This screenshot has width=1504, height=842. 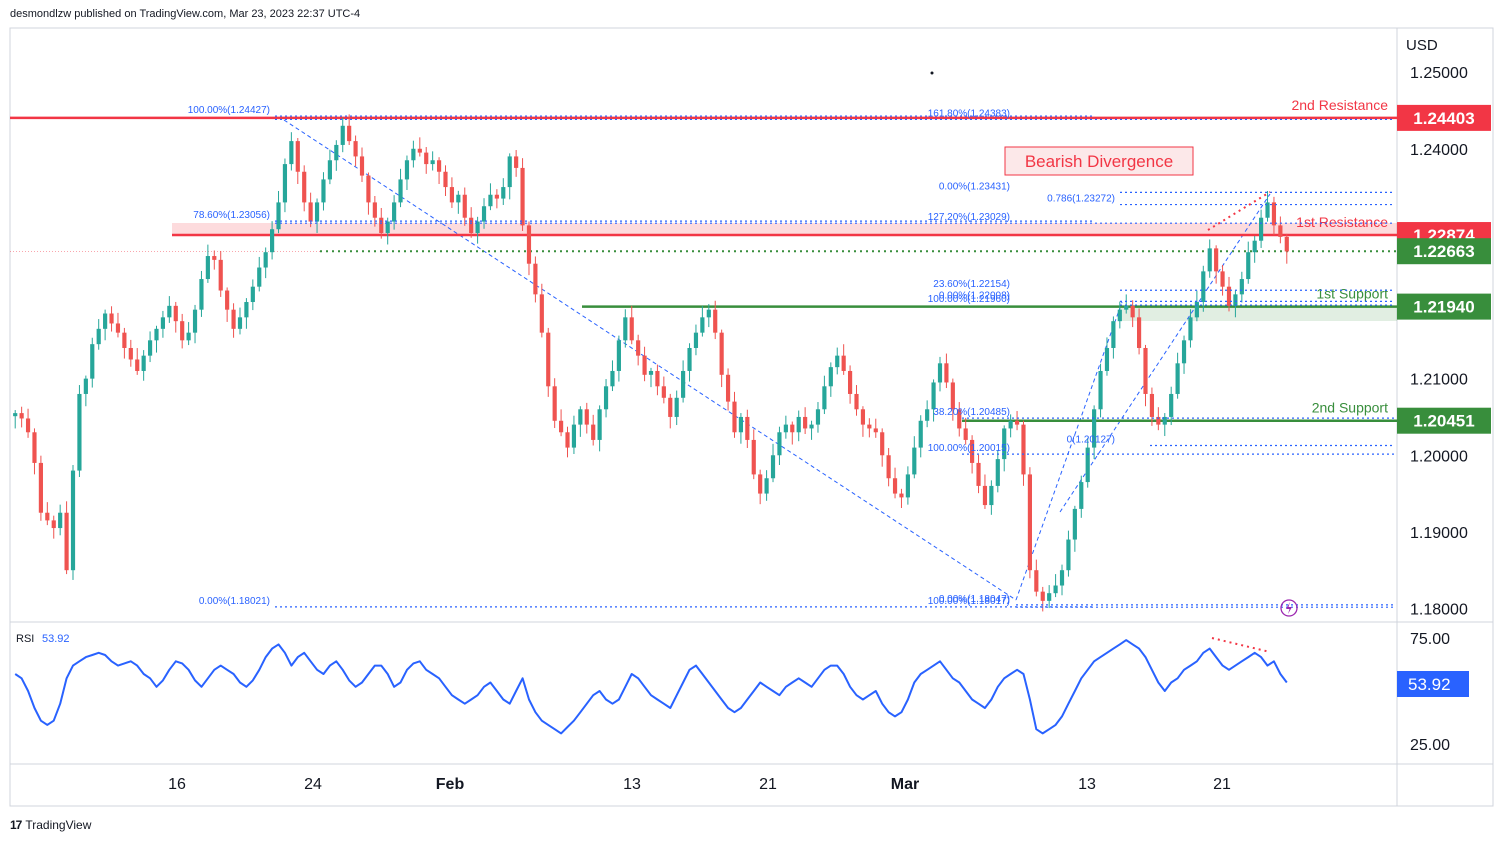 What do you see at coordinates (1087, 784) in the screenshot?
I see `time-tick-6: 13` at bounding box center [1087, 784].